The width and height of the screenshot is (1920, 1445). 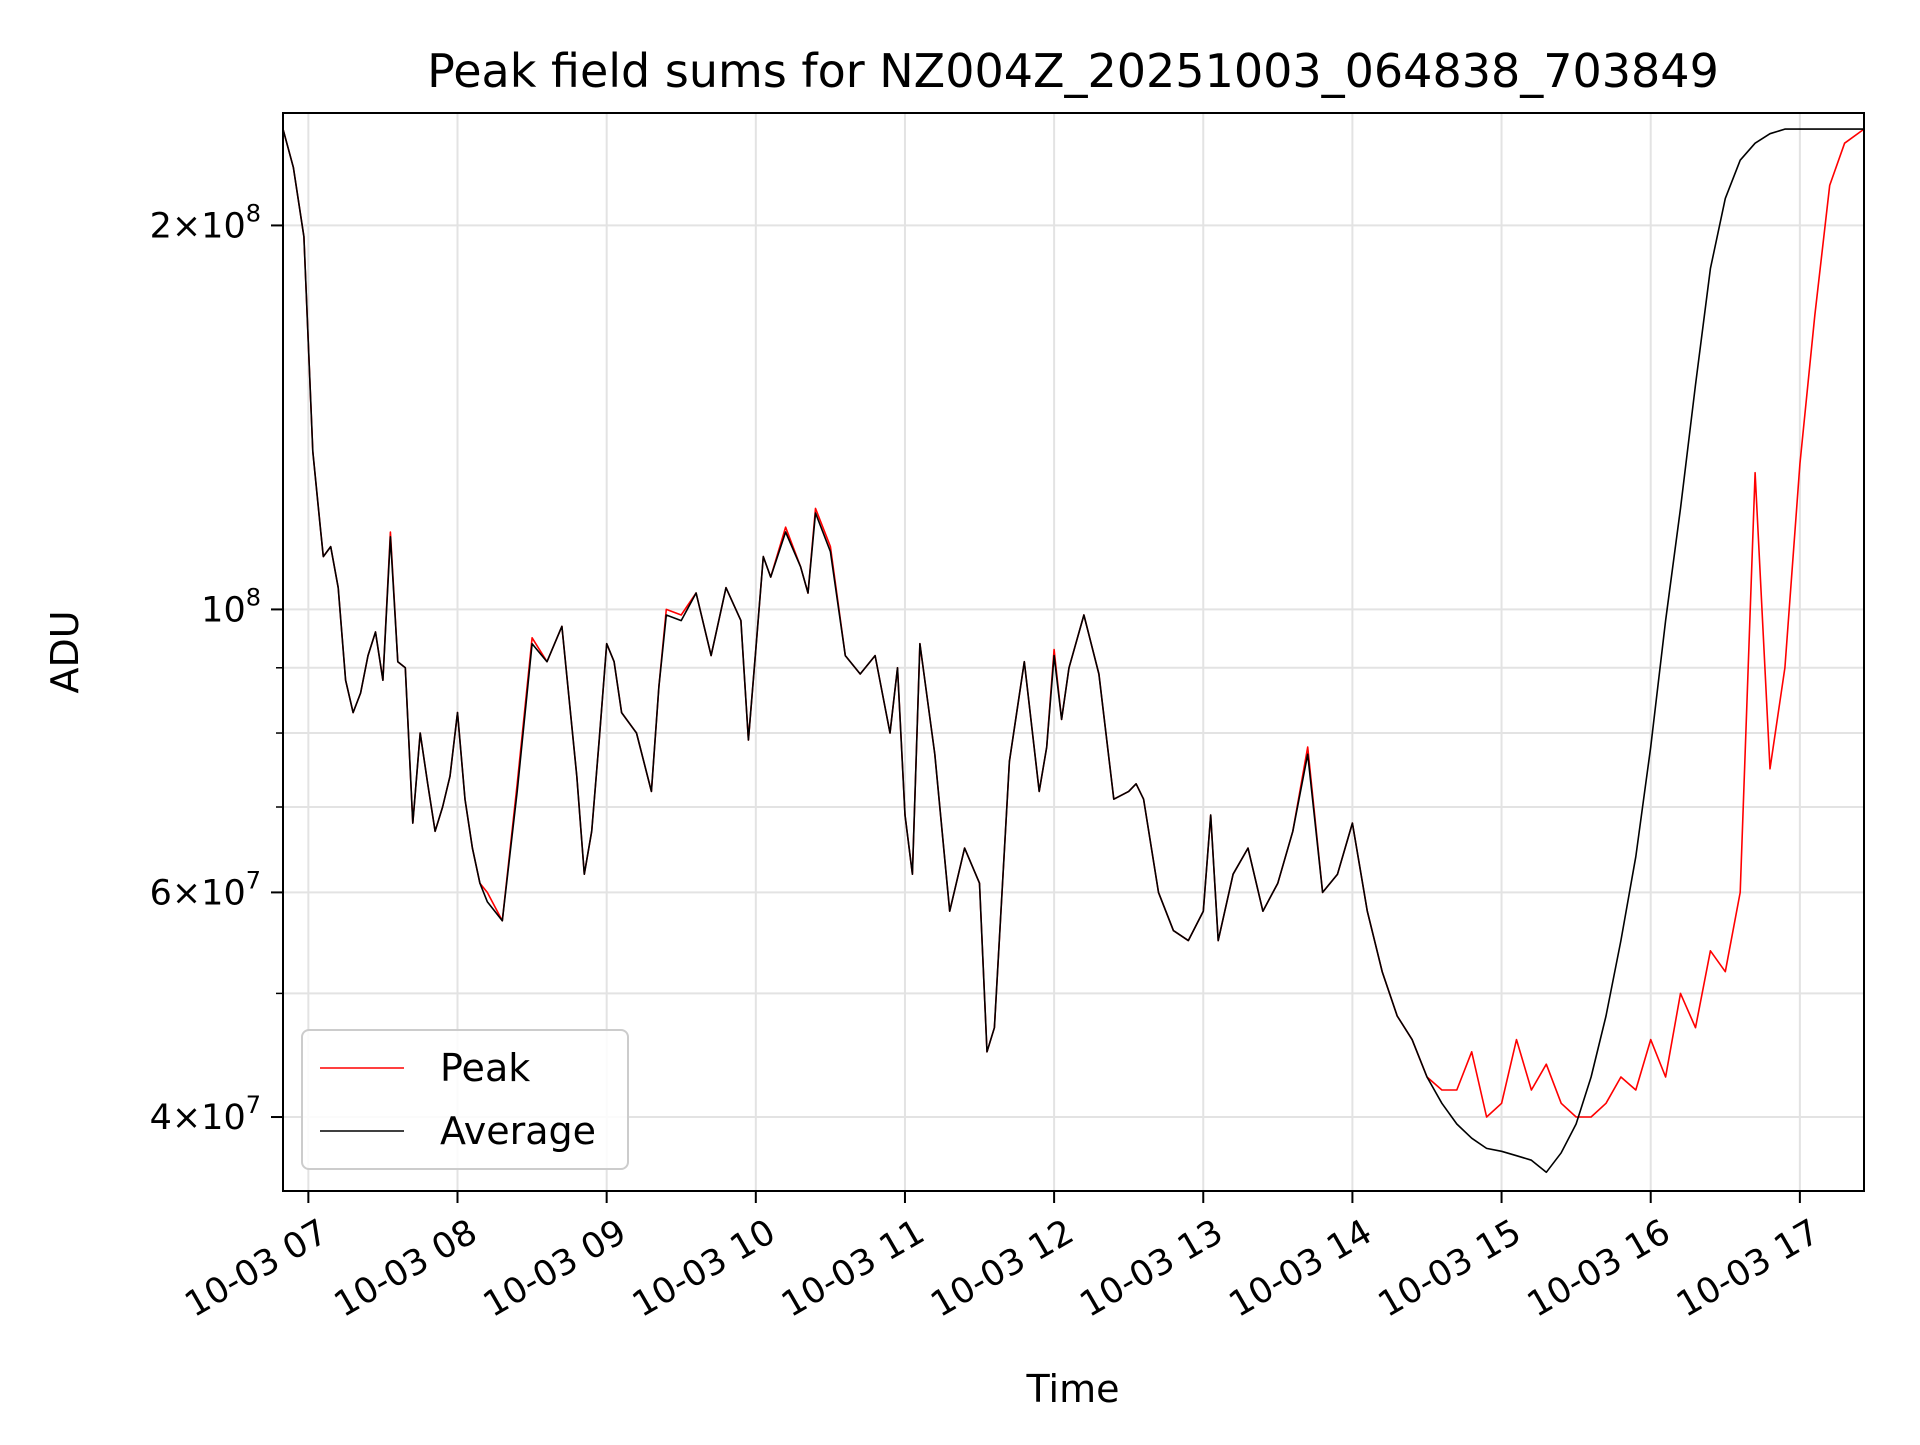 I want to click on x-tick-label: 10-03 14, so click(x=1301, y=1268).